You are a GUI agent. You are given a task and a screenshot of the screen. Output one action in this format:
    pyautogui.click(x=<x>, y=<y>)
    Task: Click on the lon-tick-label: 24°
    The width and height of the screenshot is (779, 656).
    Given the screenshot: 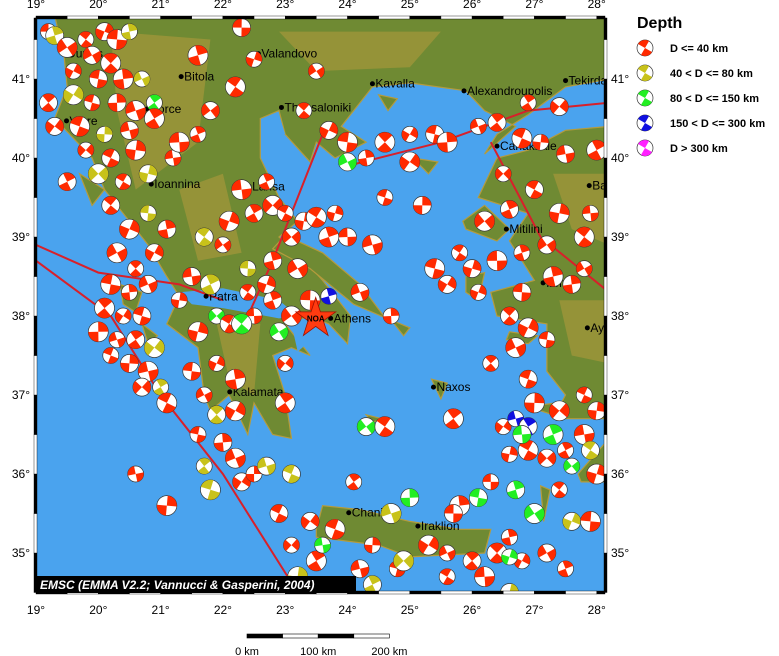 What is the action you would take?
    pyautogui.click(x=347, y=5)
    